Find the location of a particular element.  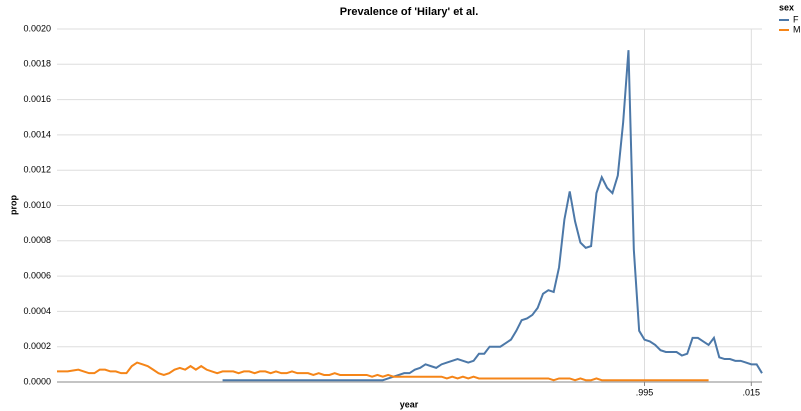

x-tick-label: .015 is located at coordinates (752, 392).